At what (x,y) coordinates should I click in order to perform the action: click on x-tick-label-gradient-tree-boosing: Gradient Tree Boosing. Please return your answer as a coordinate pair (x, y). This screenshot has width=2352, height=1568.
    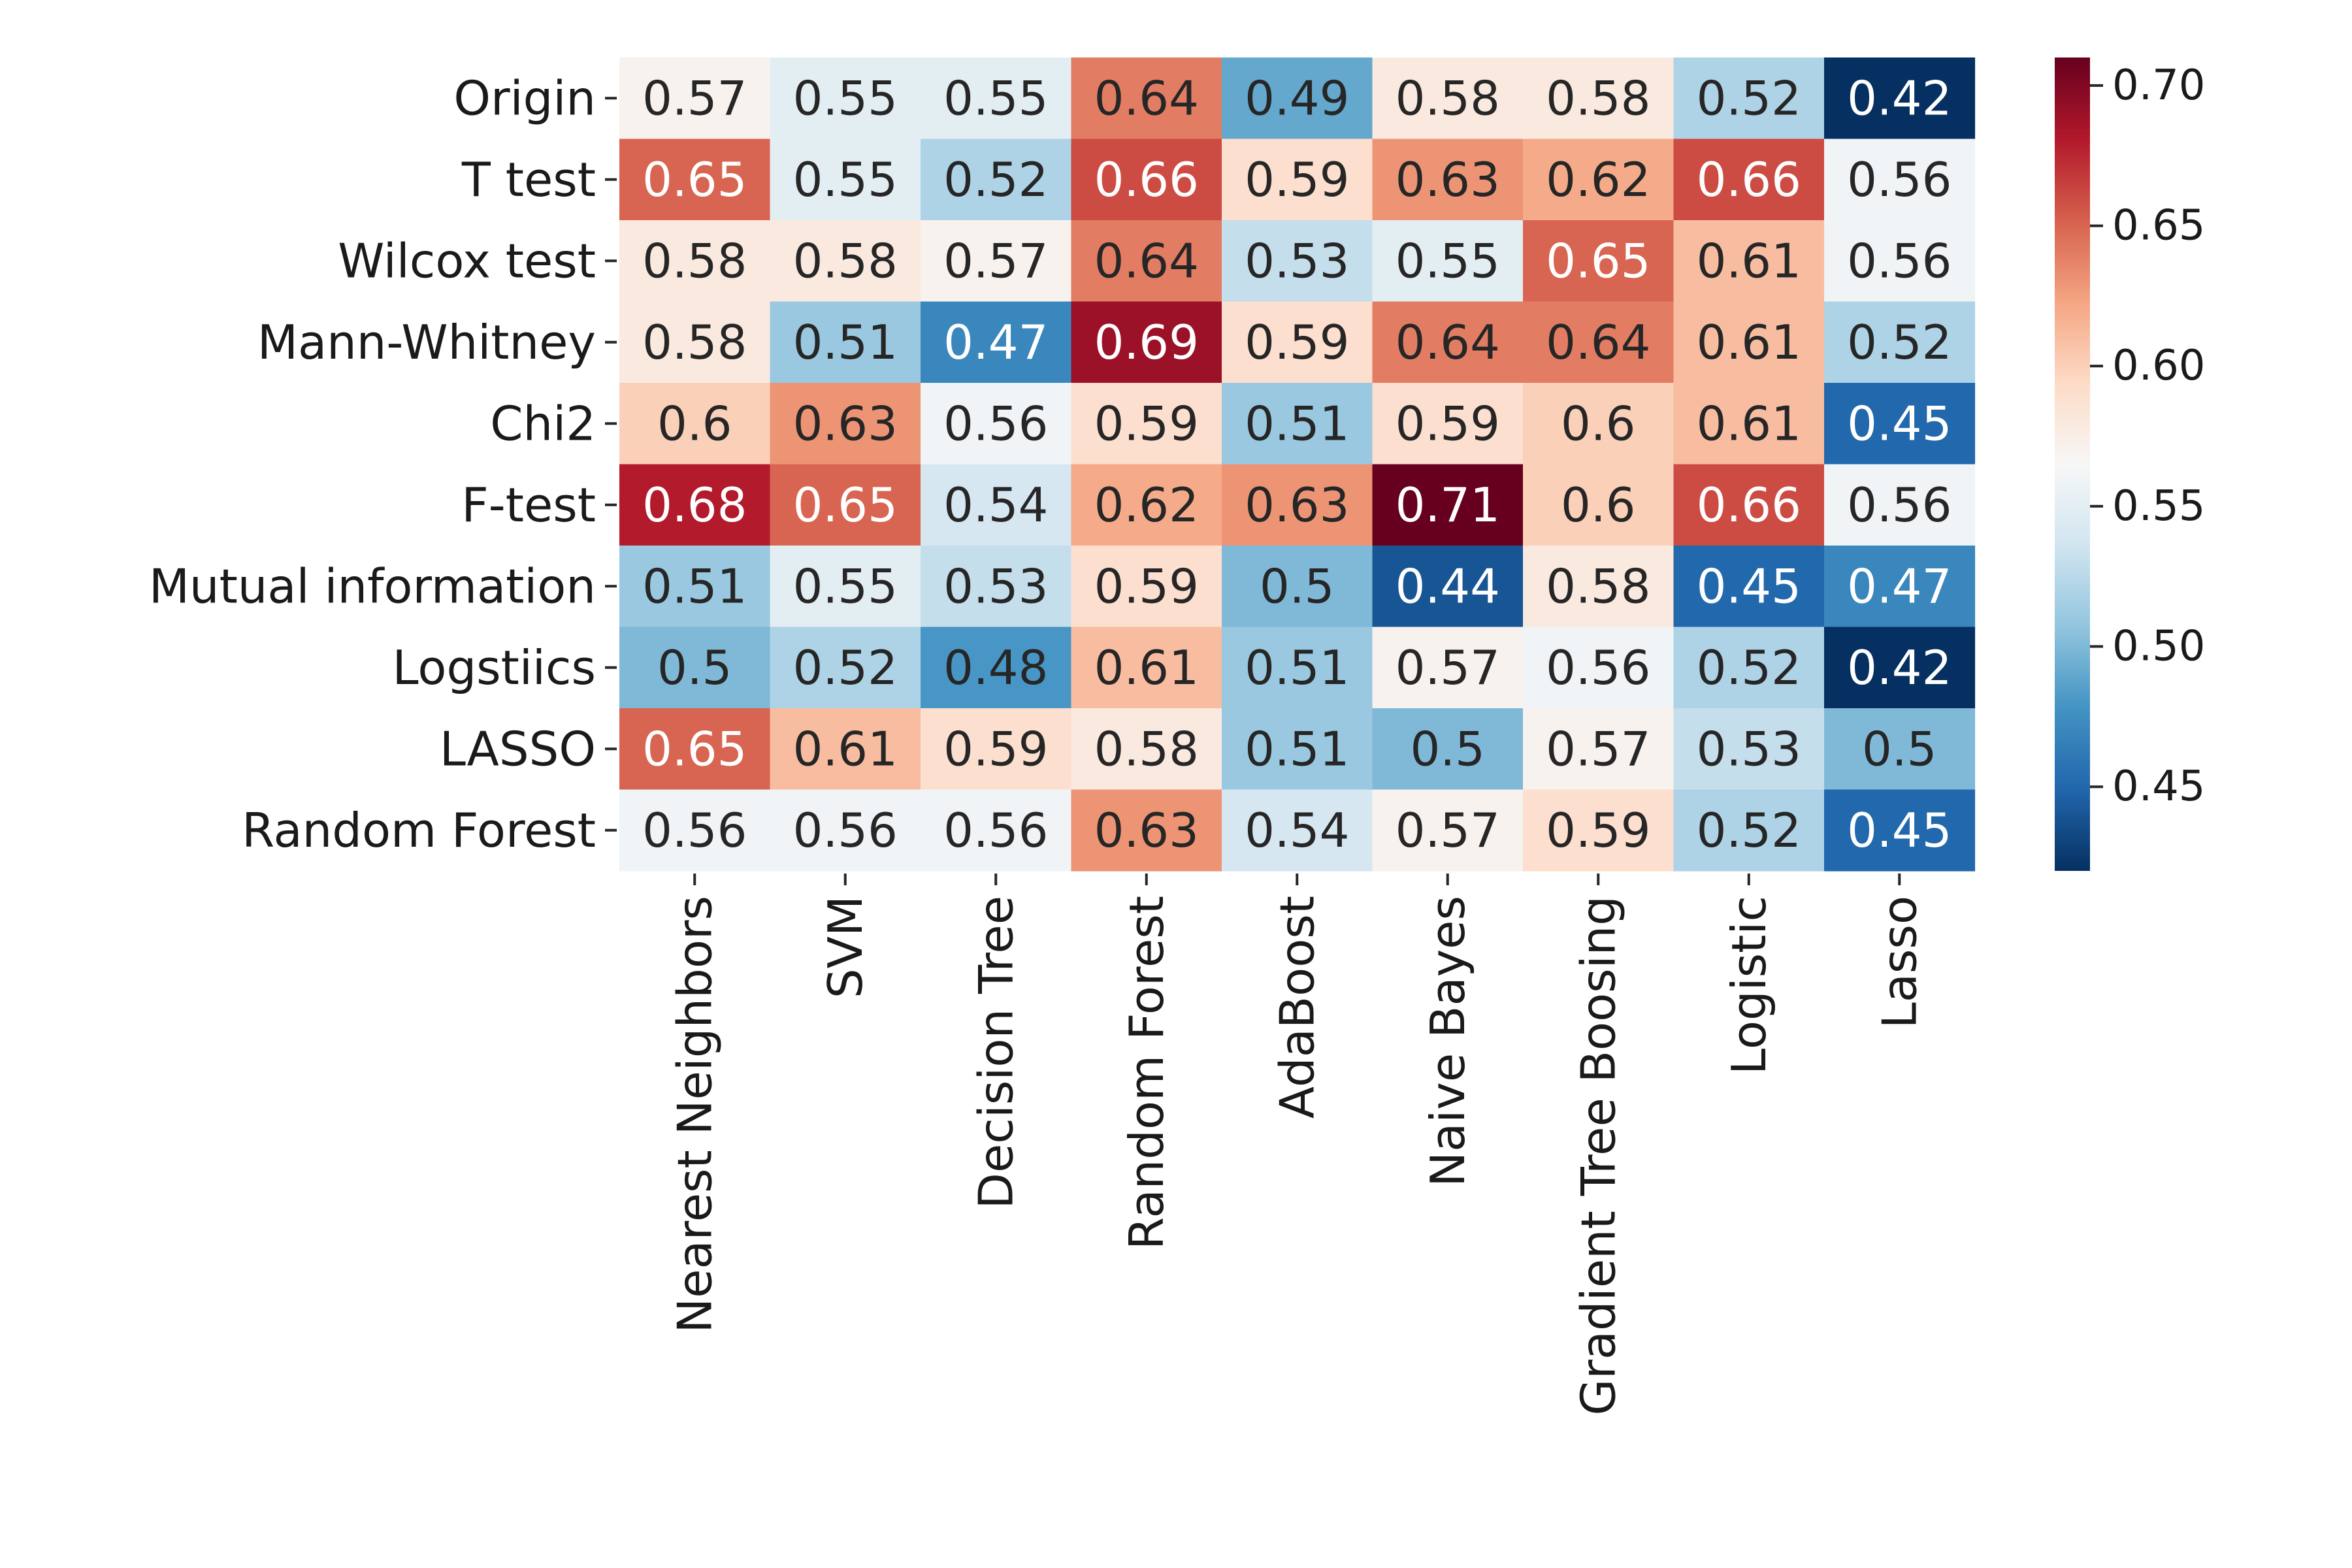
    Looking at the image, I should click on (1598, 1156).